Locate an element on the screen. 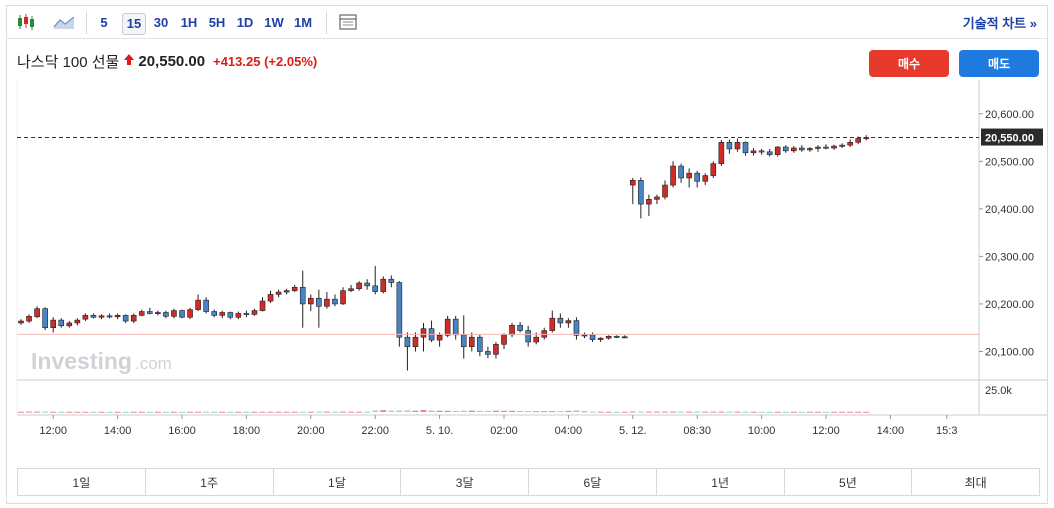  range-max: 최대 is located at coordinates (975, 482).